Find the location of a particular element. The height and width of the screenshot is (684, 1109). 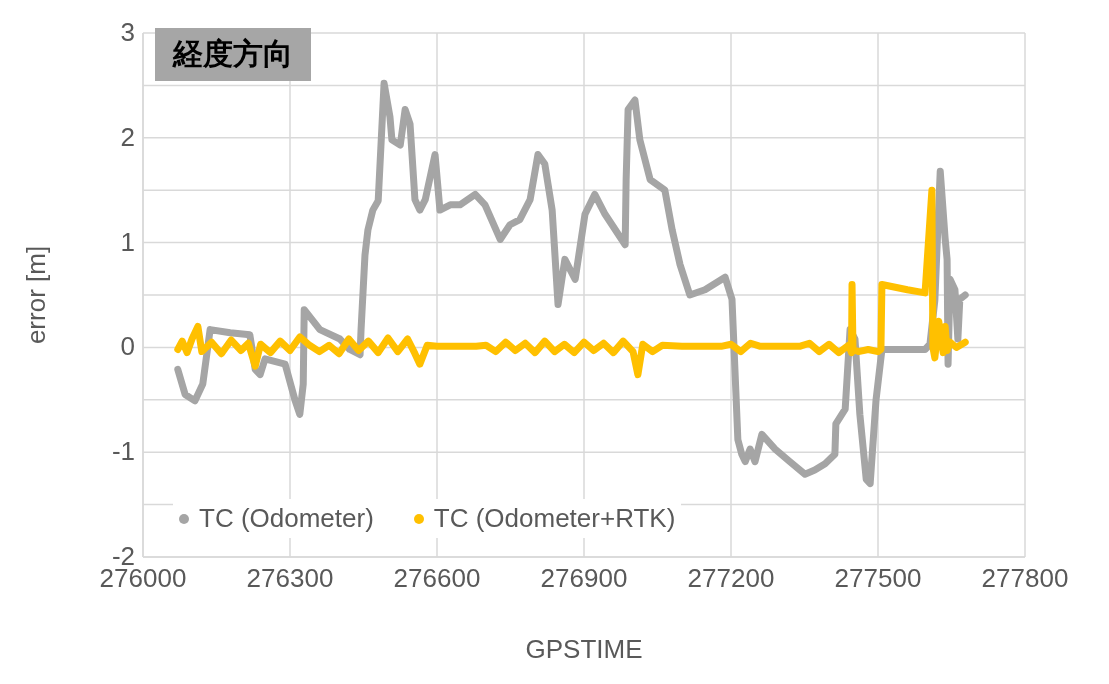

chart-title: 経度方向 is located at coordinates (233, 54).